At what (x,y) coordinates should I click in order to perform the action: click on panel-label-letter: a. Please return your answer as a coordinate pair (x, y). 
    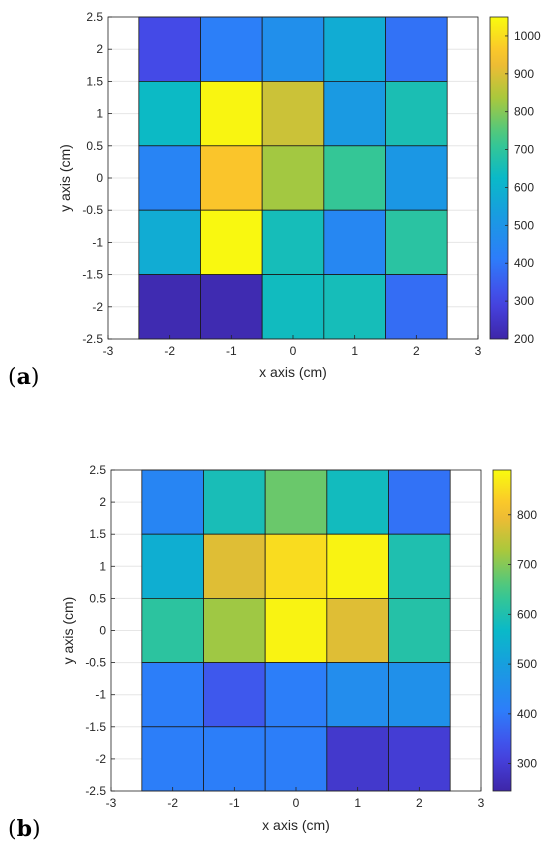
    Looking at the image, I should click on (24, 377).